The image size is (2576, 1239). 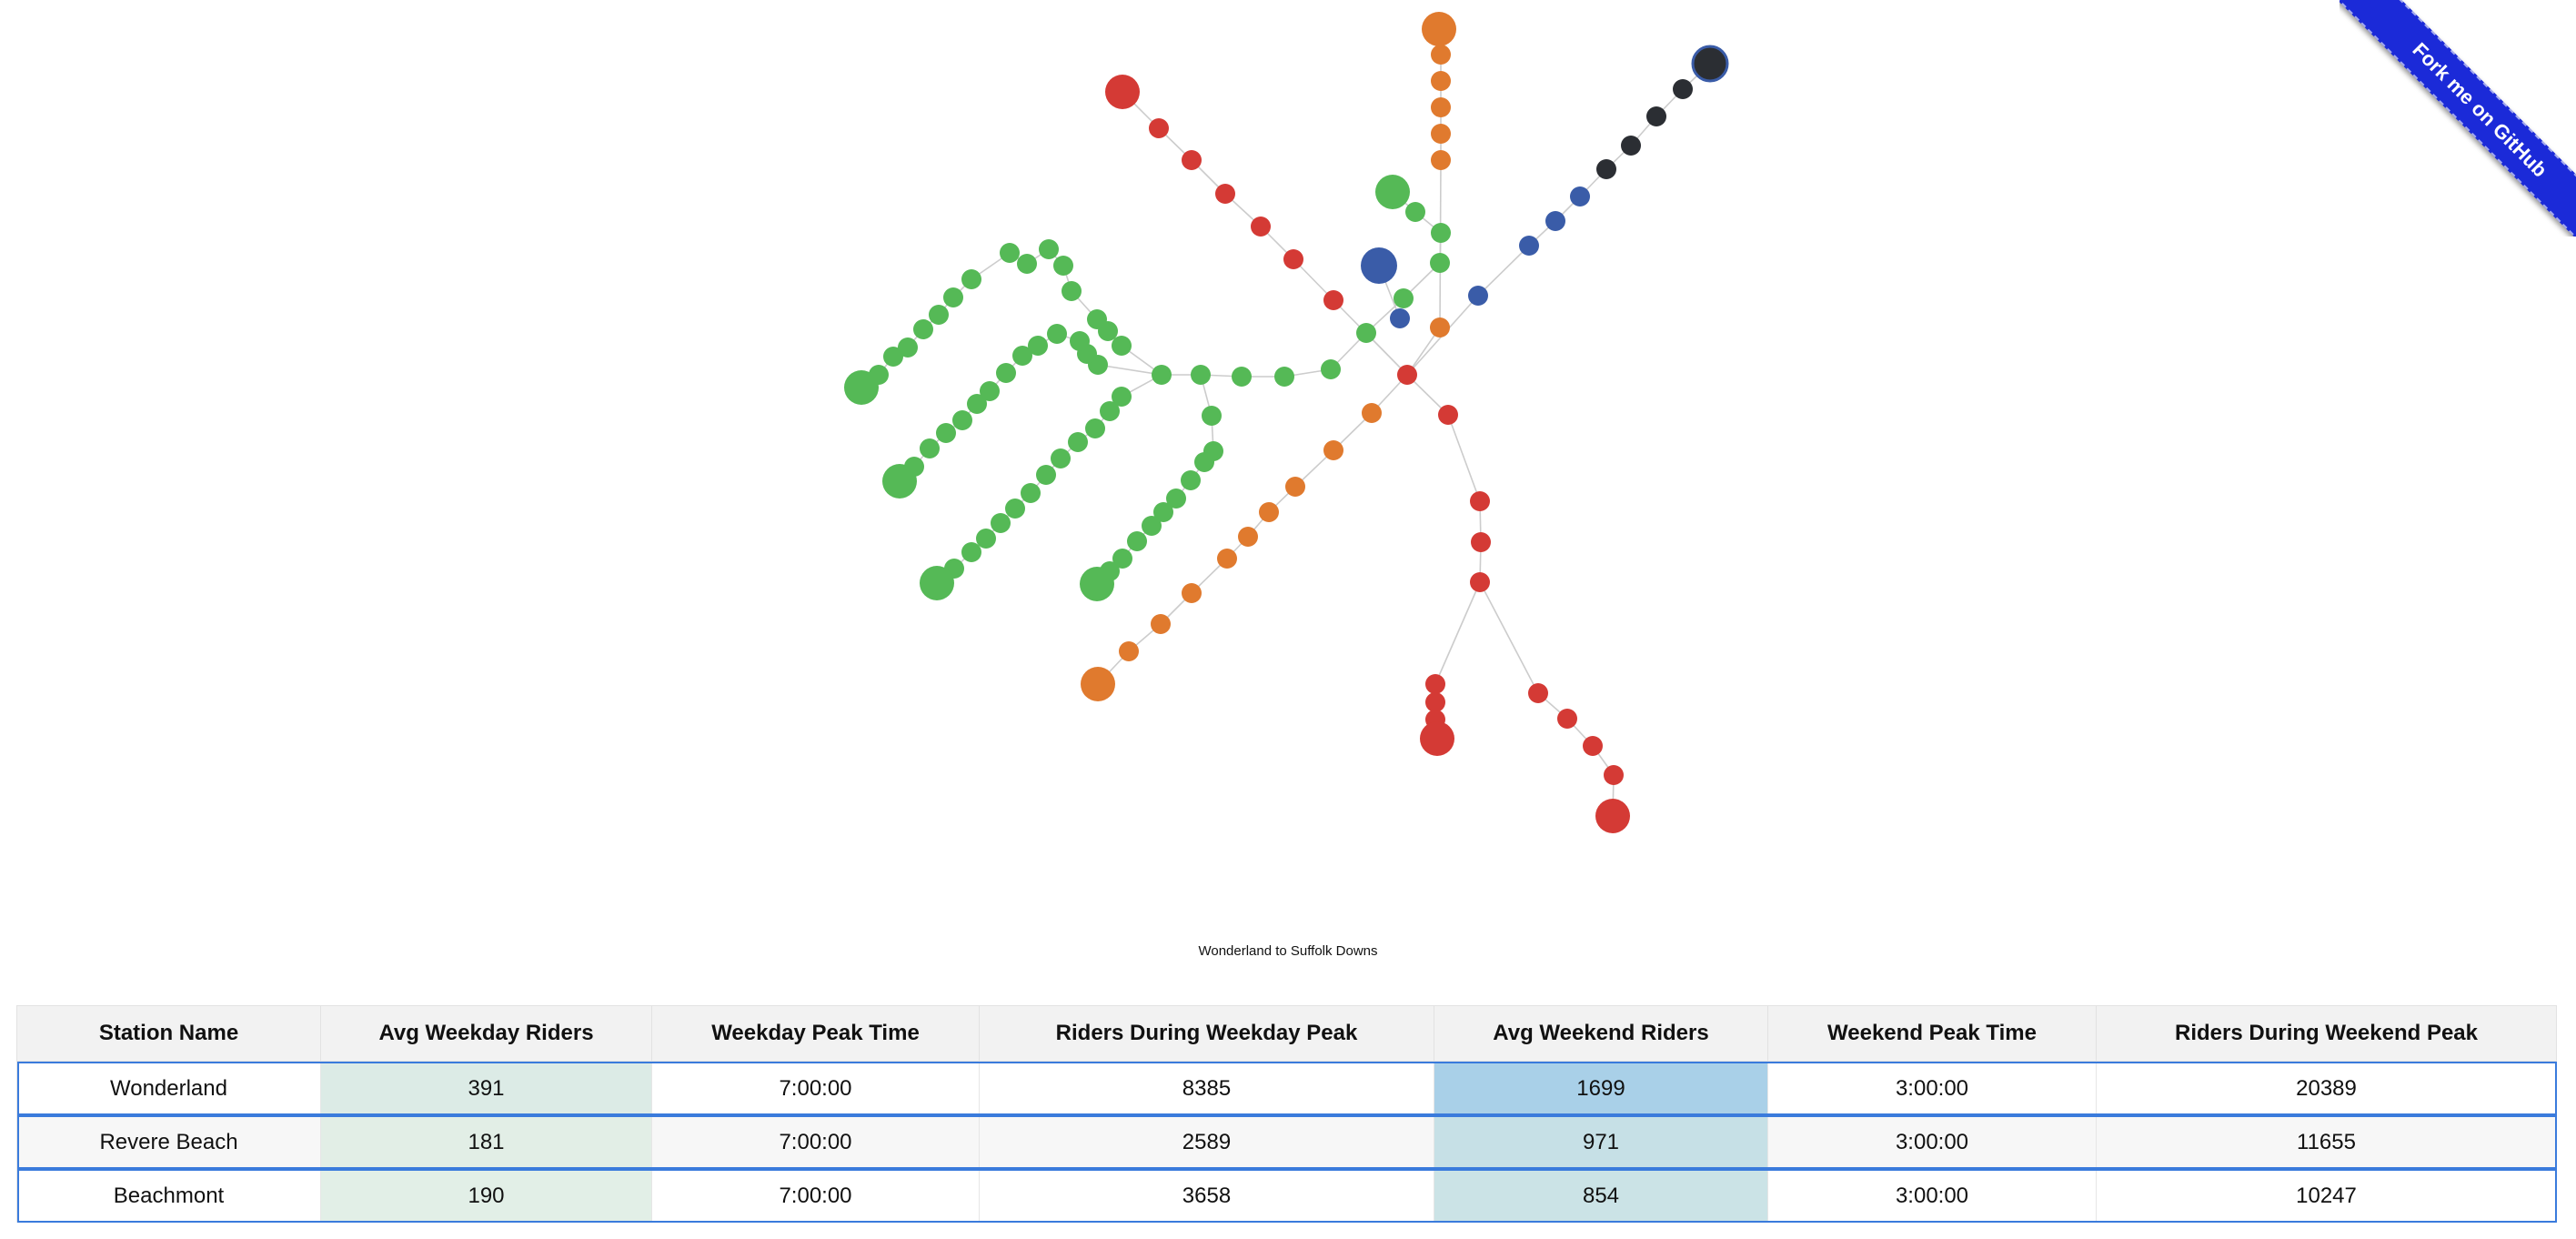 I want to click on header-avg-weekday-riders: Avg Weekday Riders, so click(x=486, y=1033).